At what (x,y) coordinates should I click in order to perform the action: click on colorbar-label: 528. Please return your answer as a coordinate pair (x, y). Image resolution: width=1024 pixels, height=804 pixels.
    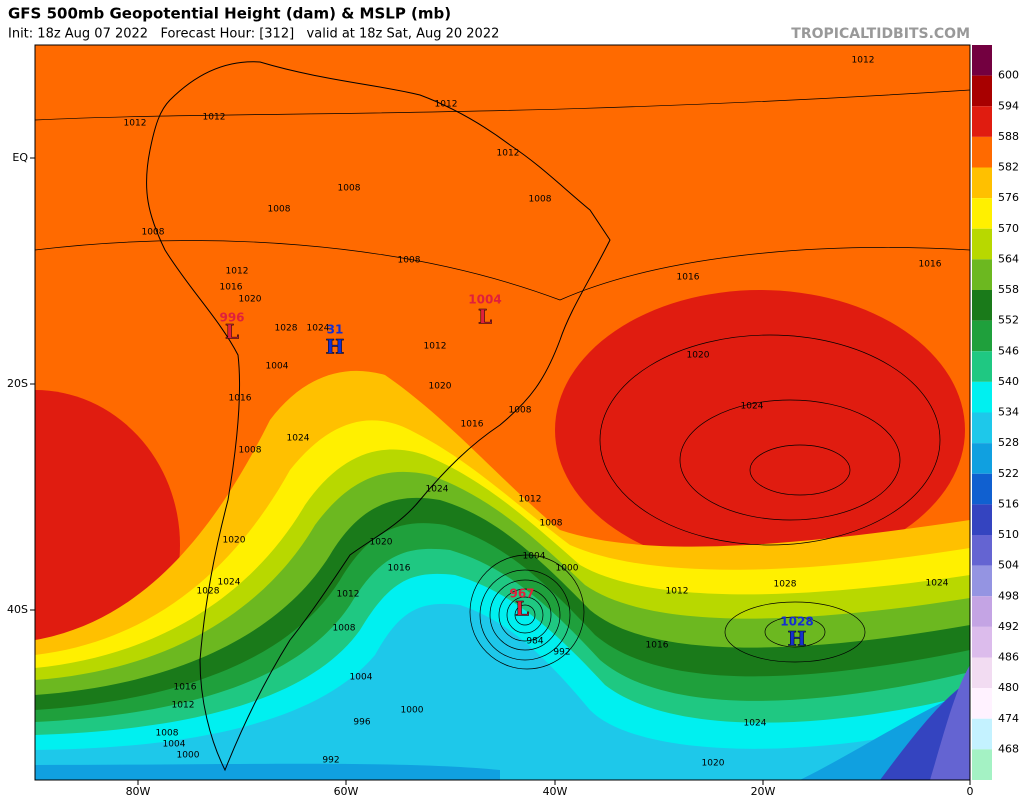
    Looking at the image, I should click on (1008, 442).